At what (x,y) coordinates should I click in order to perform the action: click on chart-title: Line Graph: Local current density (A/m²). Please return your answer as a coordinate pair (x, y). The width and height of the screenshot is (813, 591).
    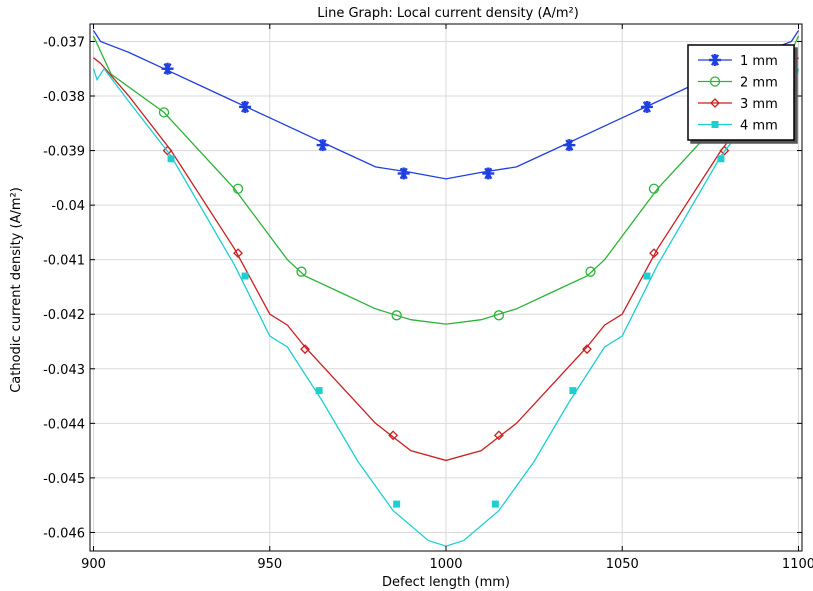
    Looking at the image, I should click on (448, 13).